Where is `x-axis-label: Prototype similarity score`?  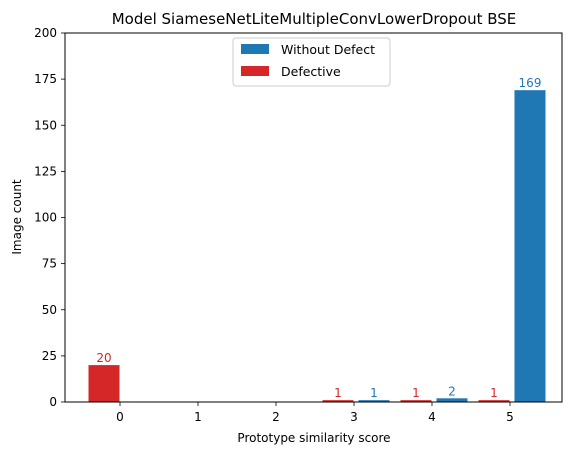
x-axis-label: Prototype similarity score is located at coordinates (313, 438).